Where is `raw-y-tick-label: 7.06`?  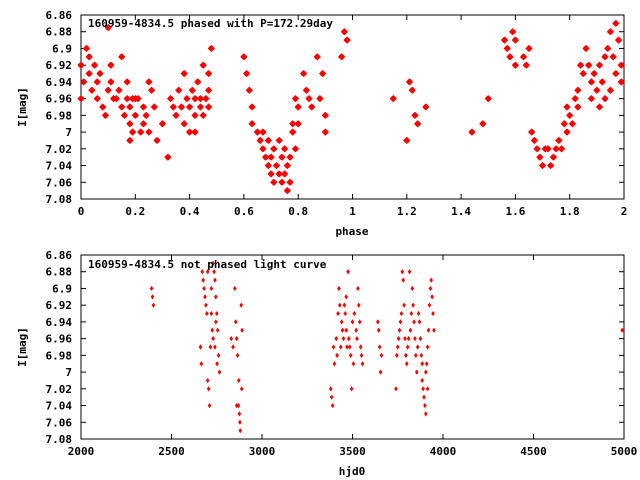
raw-y-tick-label: 7.06 is located at coordinates (59, 422).